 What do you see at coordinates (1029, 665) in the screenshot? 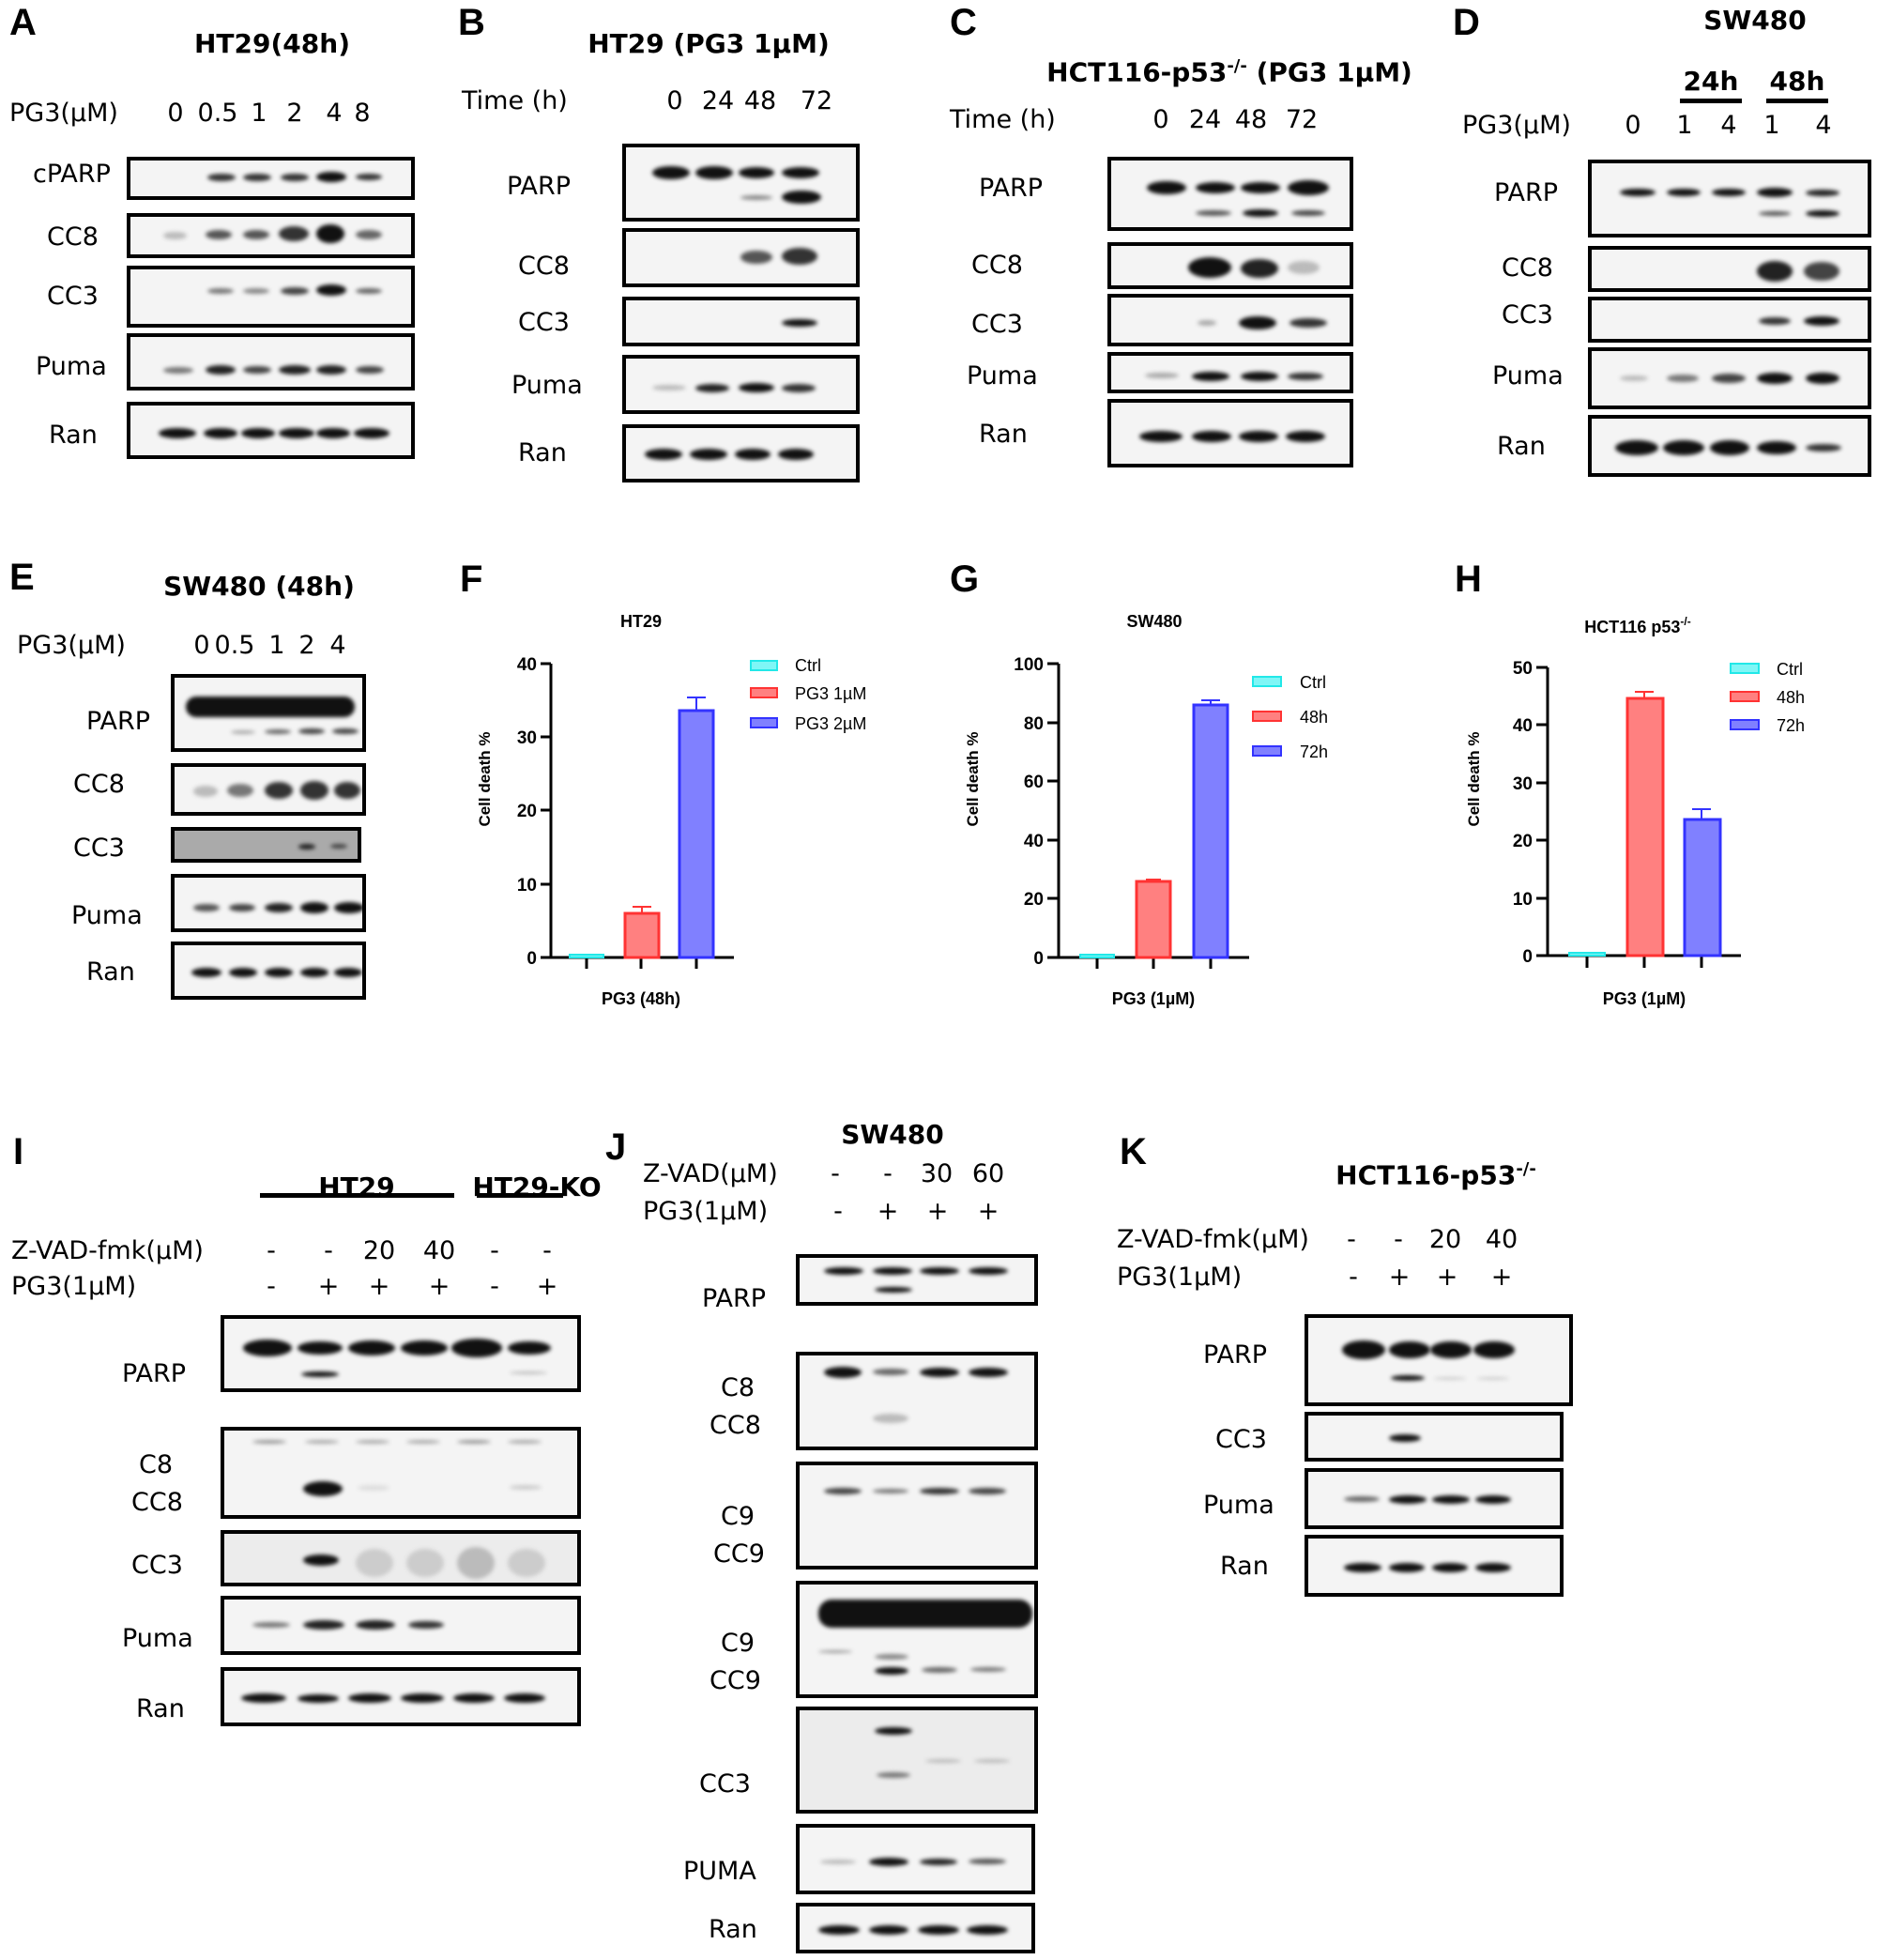
I see `y-tick: 100` at bounding box center [1029, 665].